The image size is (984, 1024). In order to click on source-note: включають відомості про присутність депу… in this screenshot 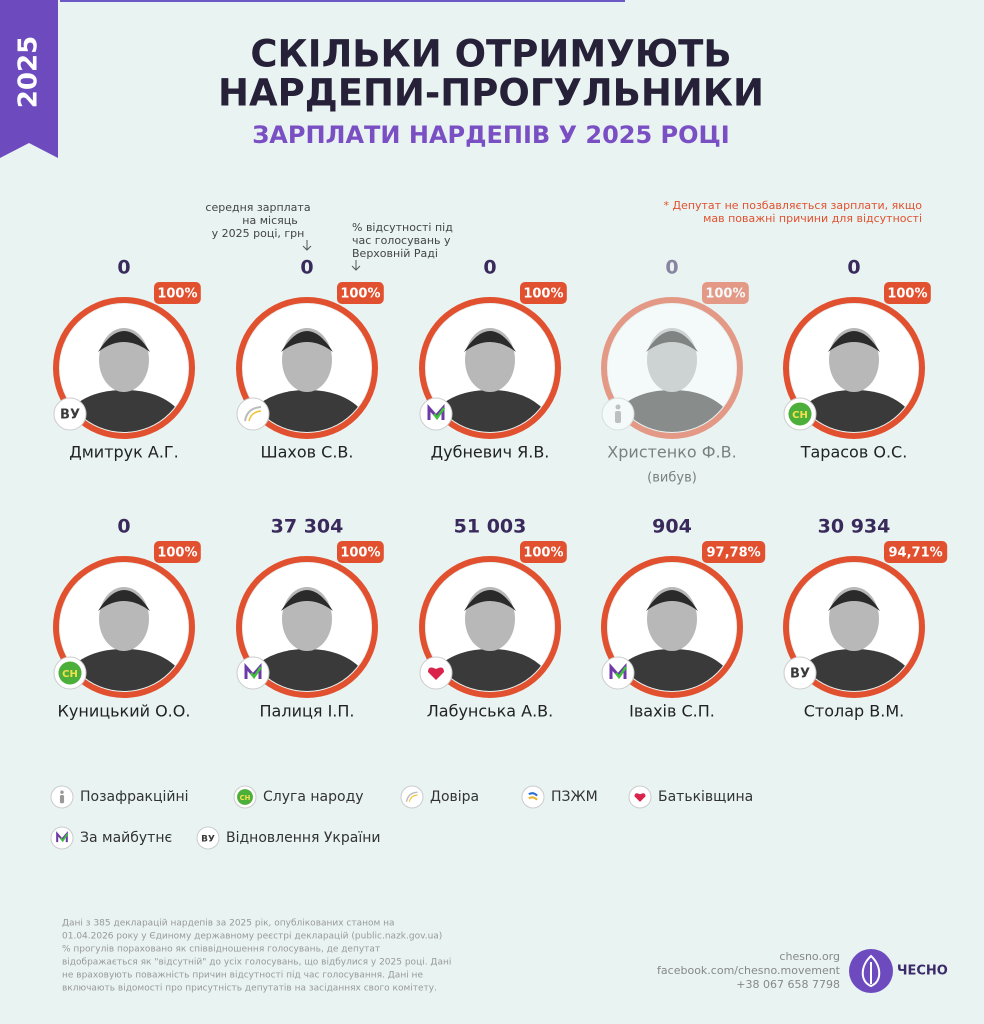, I will do `click(249, 989)`.